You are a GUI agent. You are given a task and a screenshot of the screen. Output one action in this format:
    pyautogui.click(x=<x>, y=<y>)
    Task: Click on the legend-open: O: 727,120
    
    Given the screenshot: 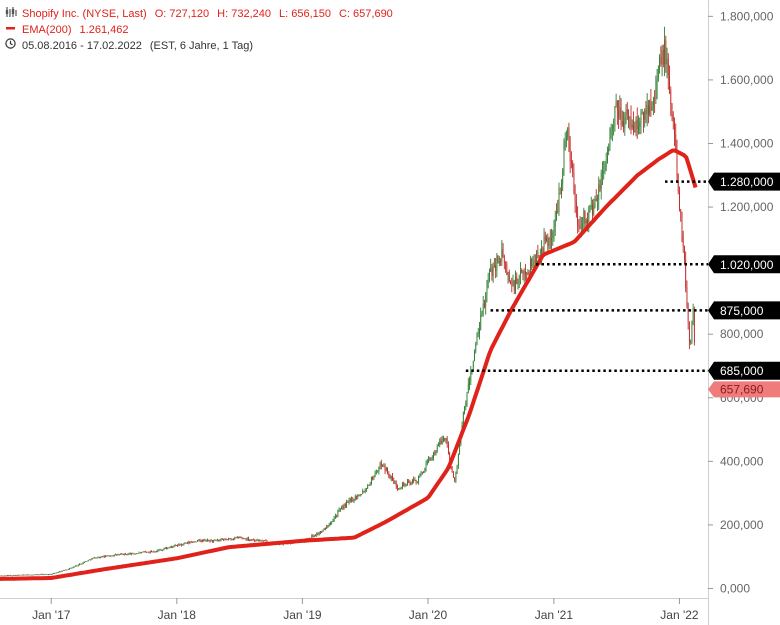 What is the action you would take?
    pyautogui.click(x=182, y=14)
    